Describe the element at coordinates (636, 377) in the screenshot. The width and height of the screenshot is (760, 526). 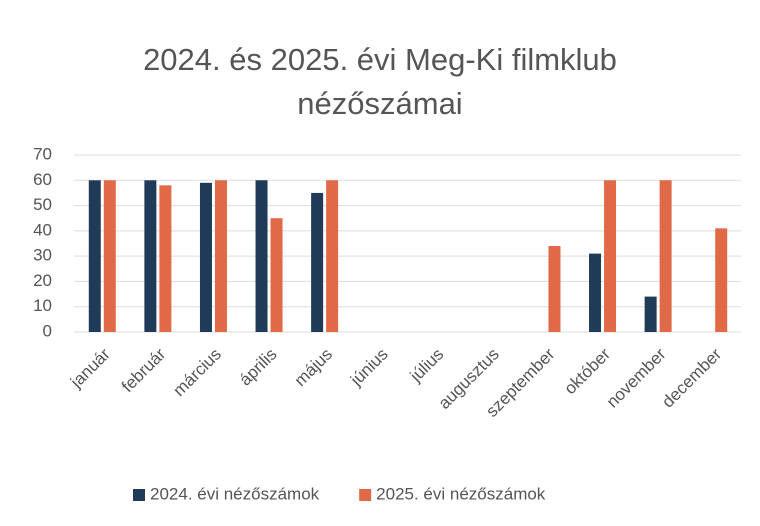
I see `x-tick-label: november` at that location.